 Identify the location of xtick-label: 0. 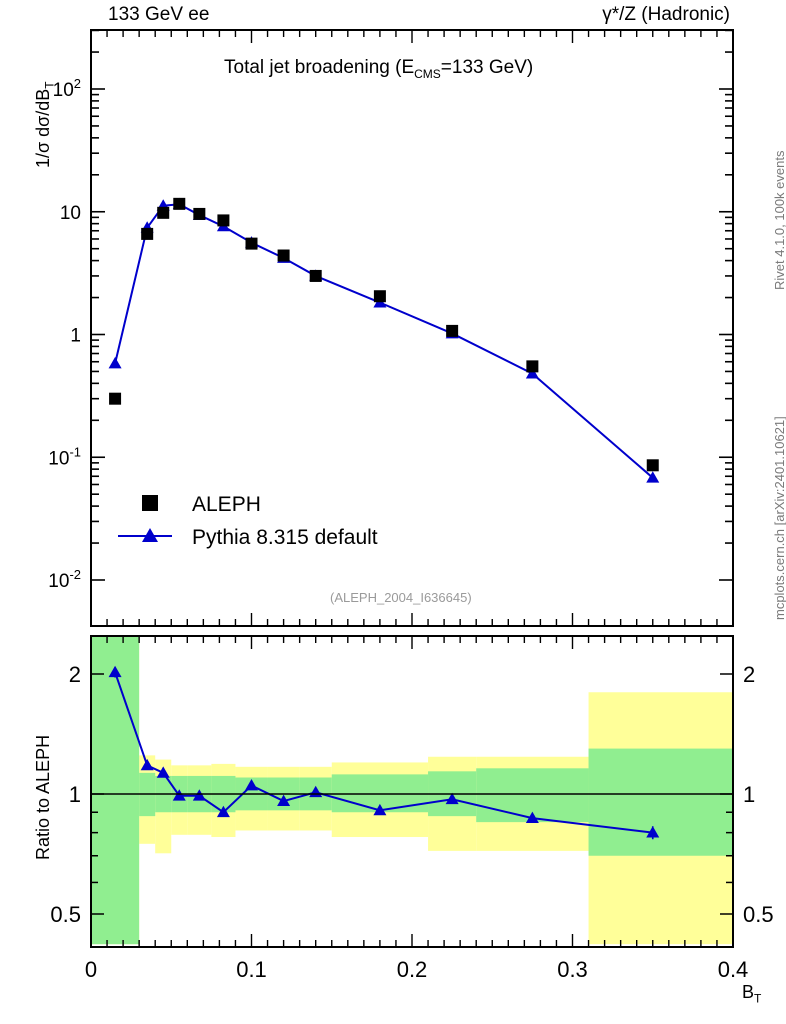
(91, 969).